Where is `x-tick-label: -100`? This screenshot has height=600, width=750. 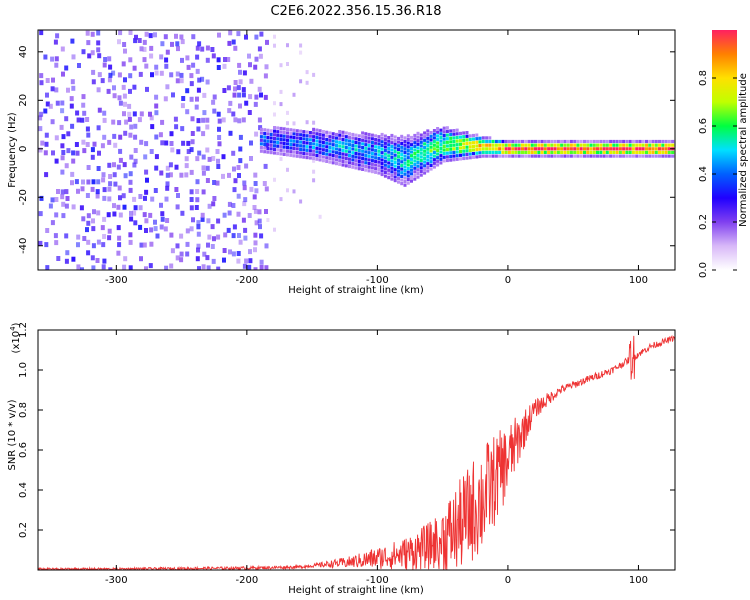
x-tick-label: -100 is located at coordinates (377, 580).